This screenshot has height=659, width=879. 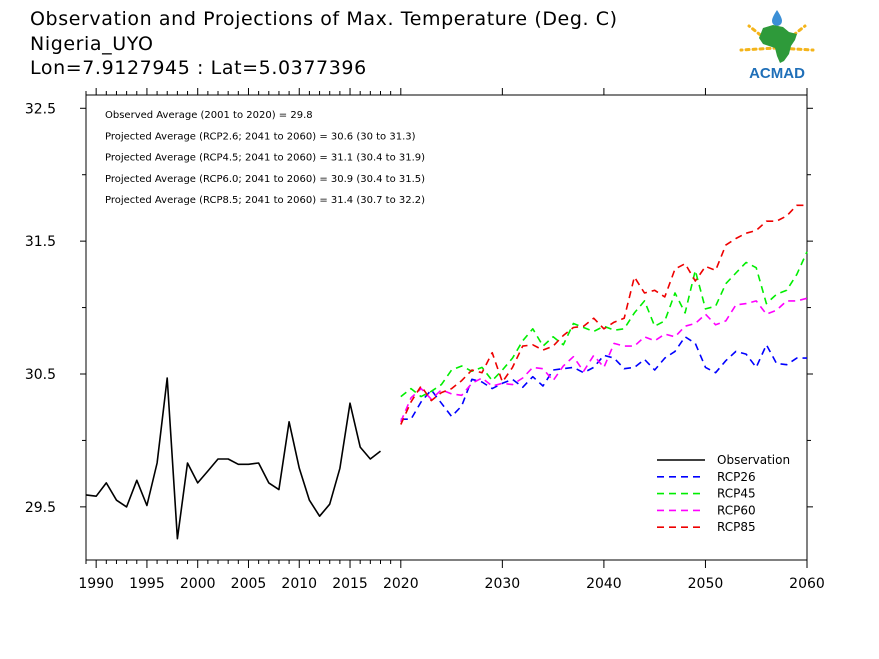 I want to click on legend-label-rcp85: RCP85, so click(x=736, y=527).